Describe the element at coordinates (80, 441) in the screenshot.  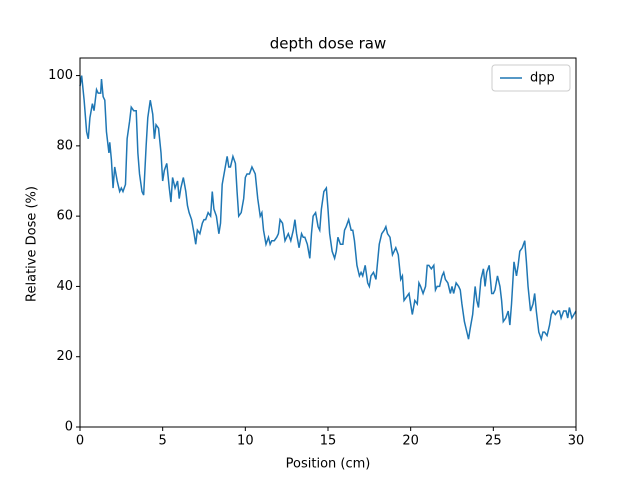
I see `x-tick-label: 0` at that location.